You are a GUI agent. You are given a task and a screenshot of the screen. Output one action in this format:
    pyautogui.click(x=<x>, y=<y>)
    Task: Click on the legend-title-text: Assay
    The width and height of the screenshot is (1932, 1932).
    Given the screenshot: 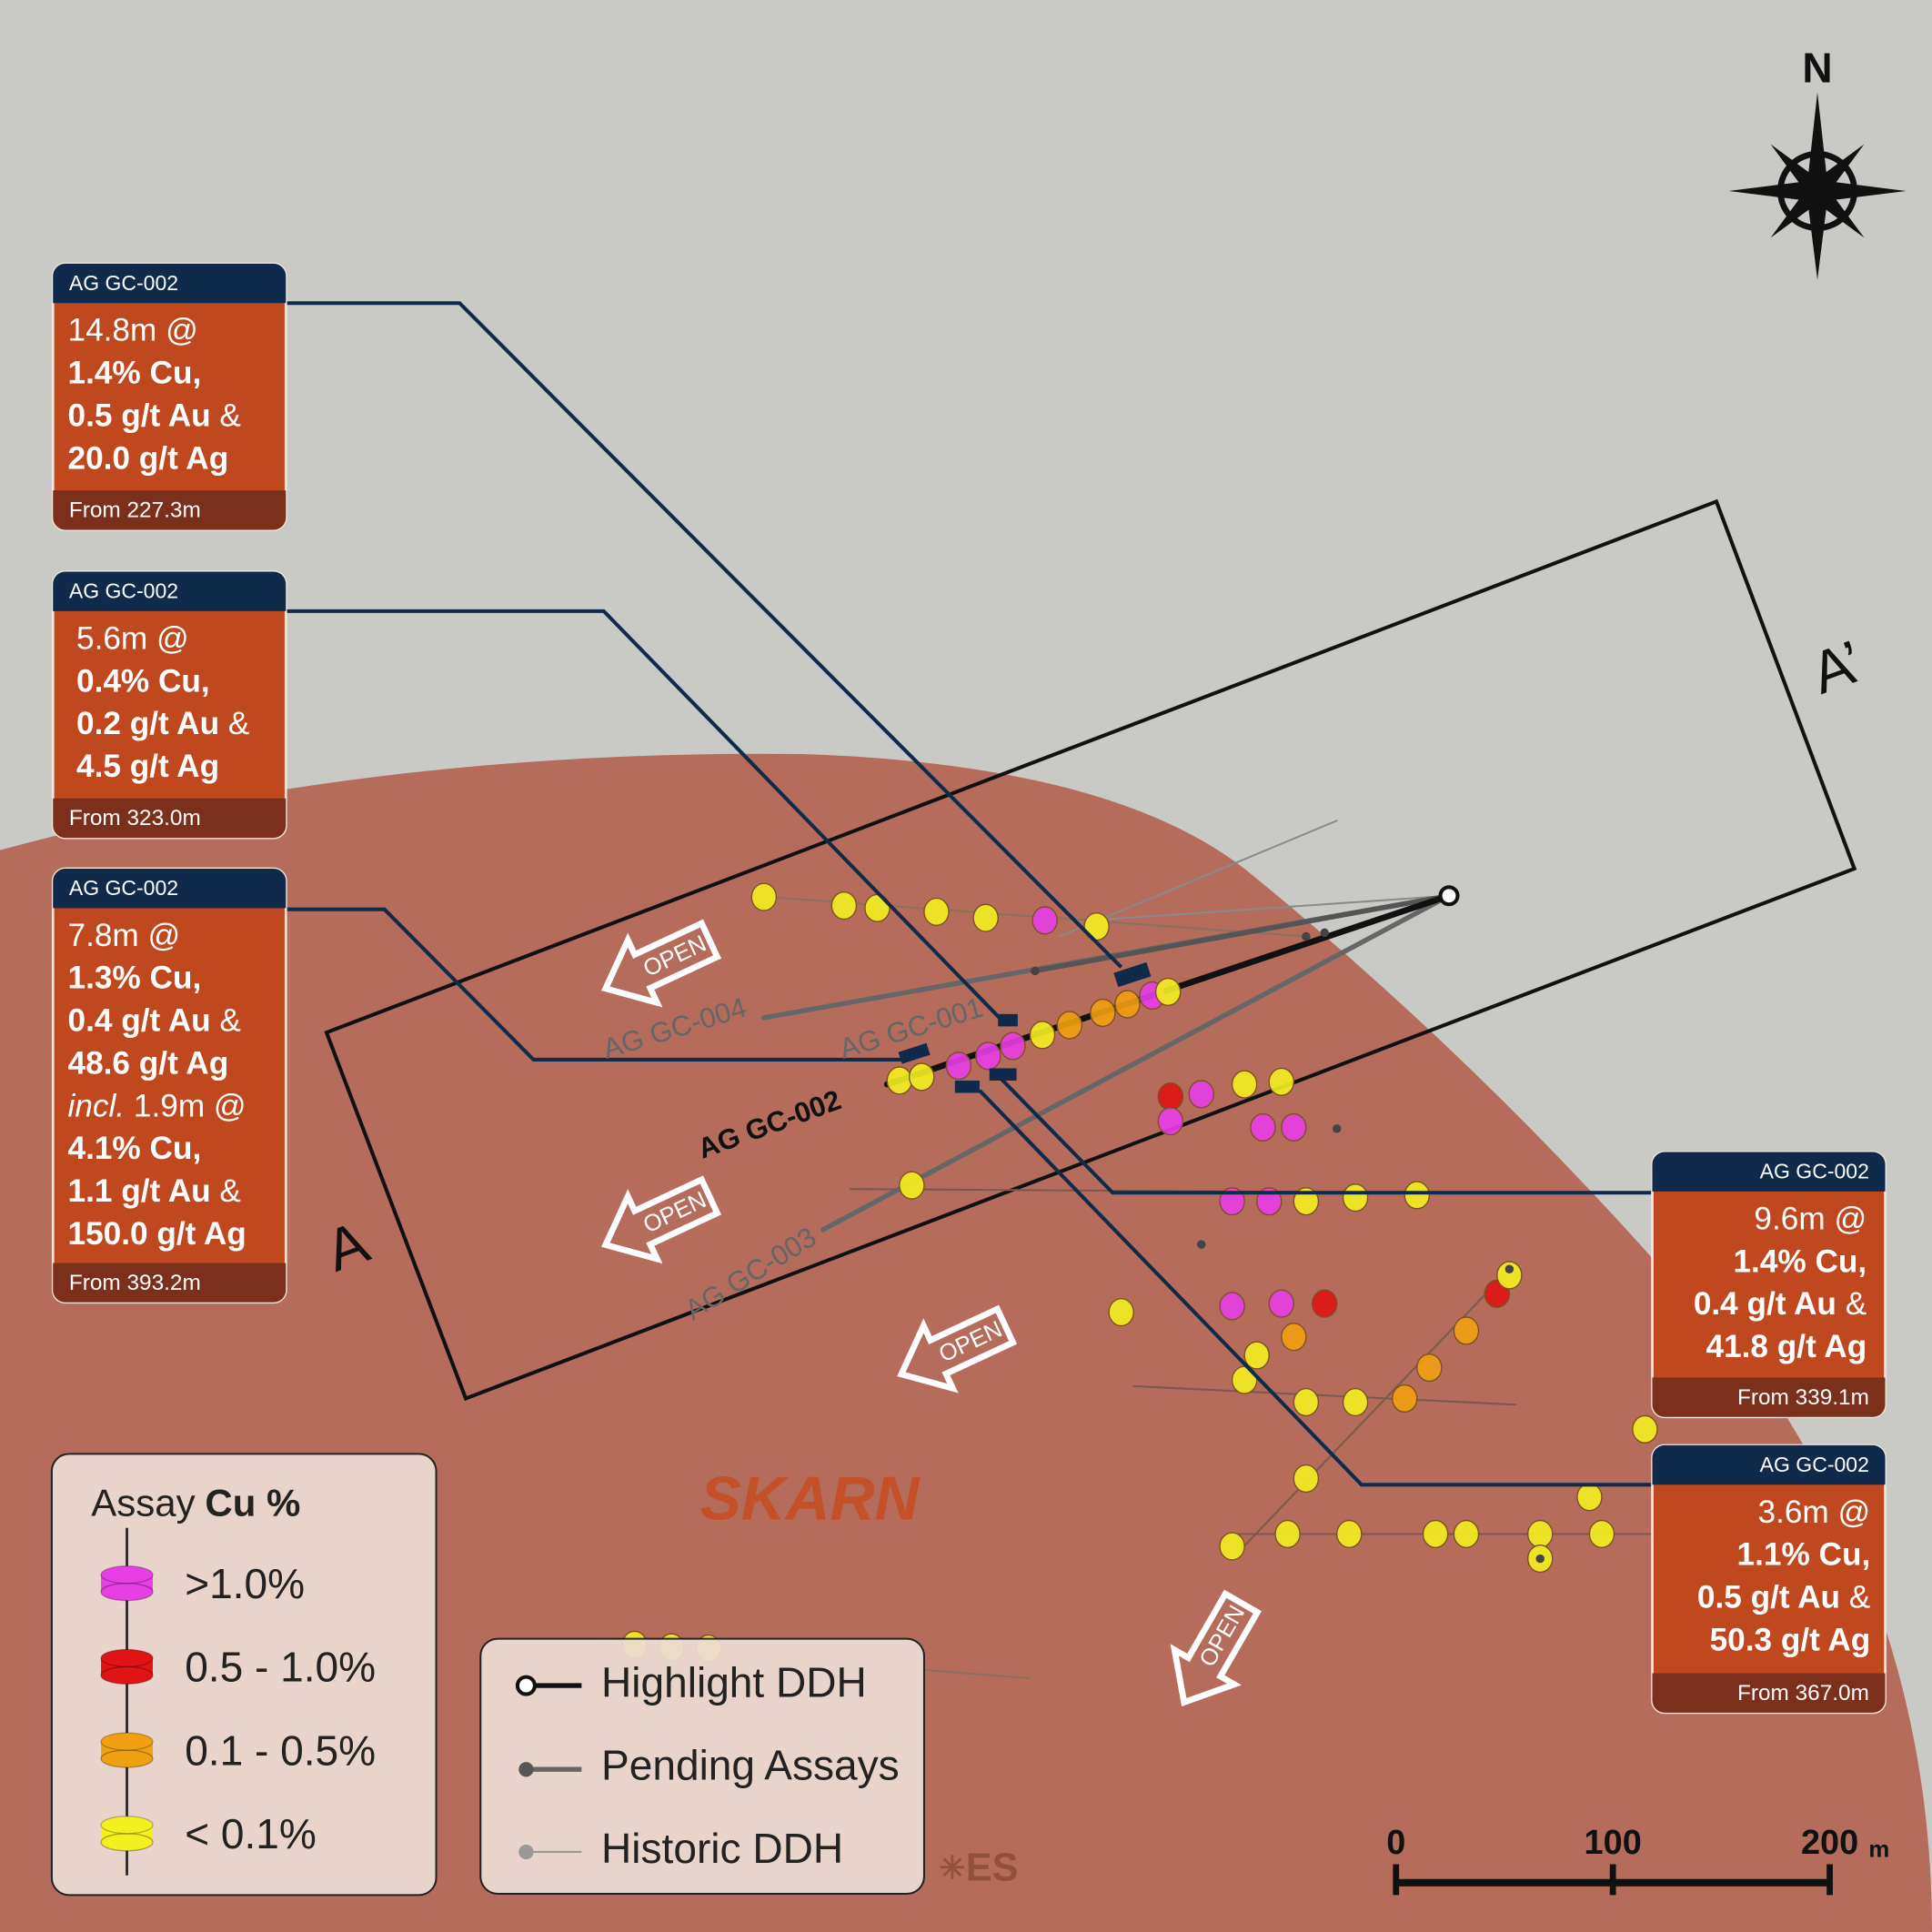 What is the action you would take?
    pyautogui.click(x=143, y=1502)
    